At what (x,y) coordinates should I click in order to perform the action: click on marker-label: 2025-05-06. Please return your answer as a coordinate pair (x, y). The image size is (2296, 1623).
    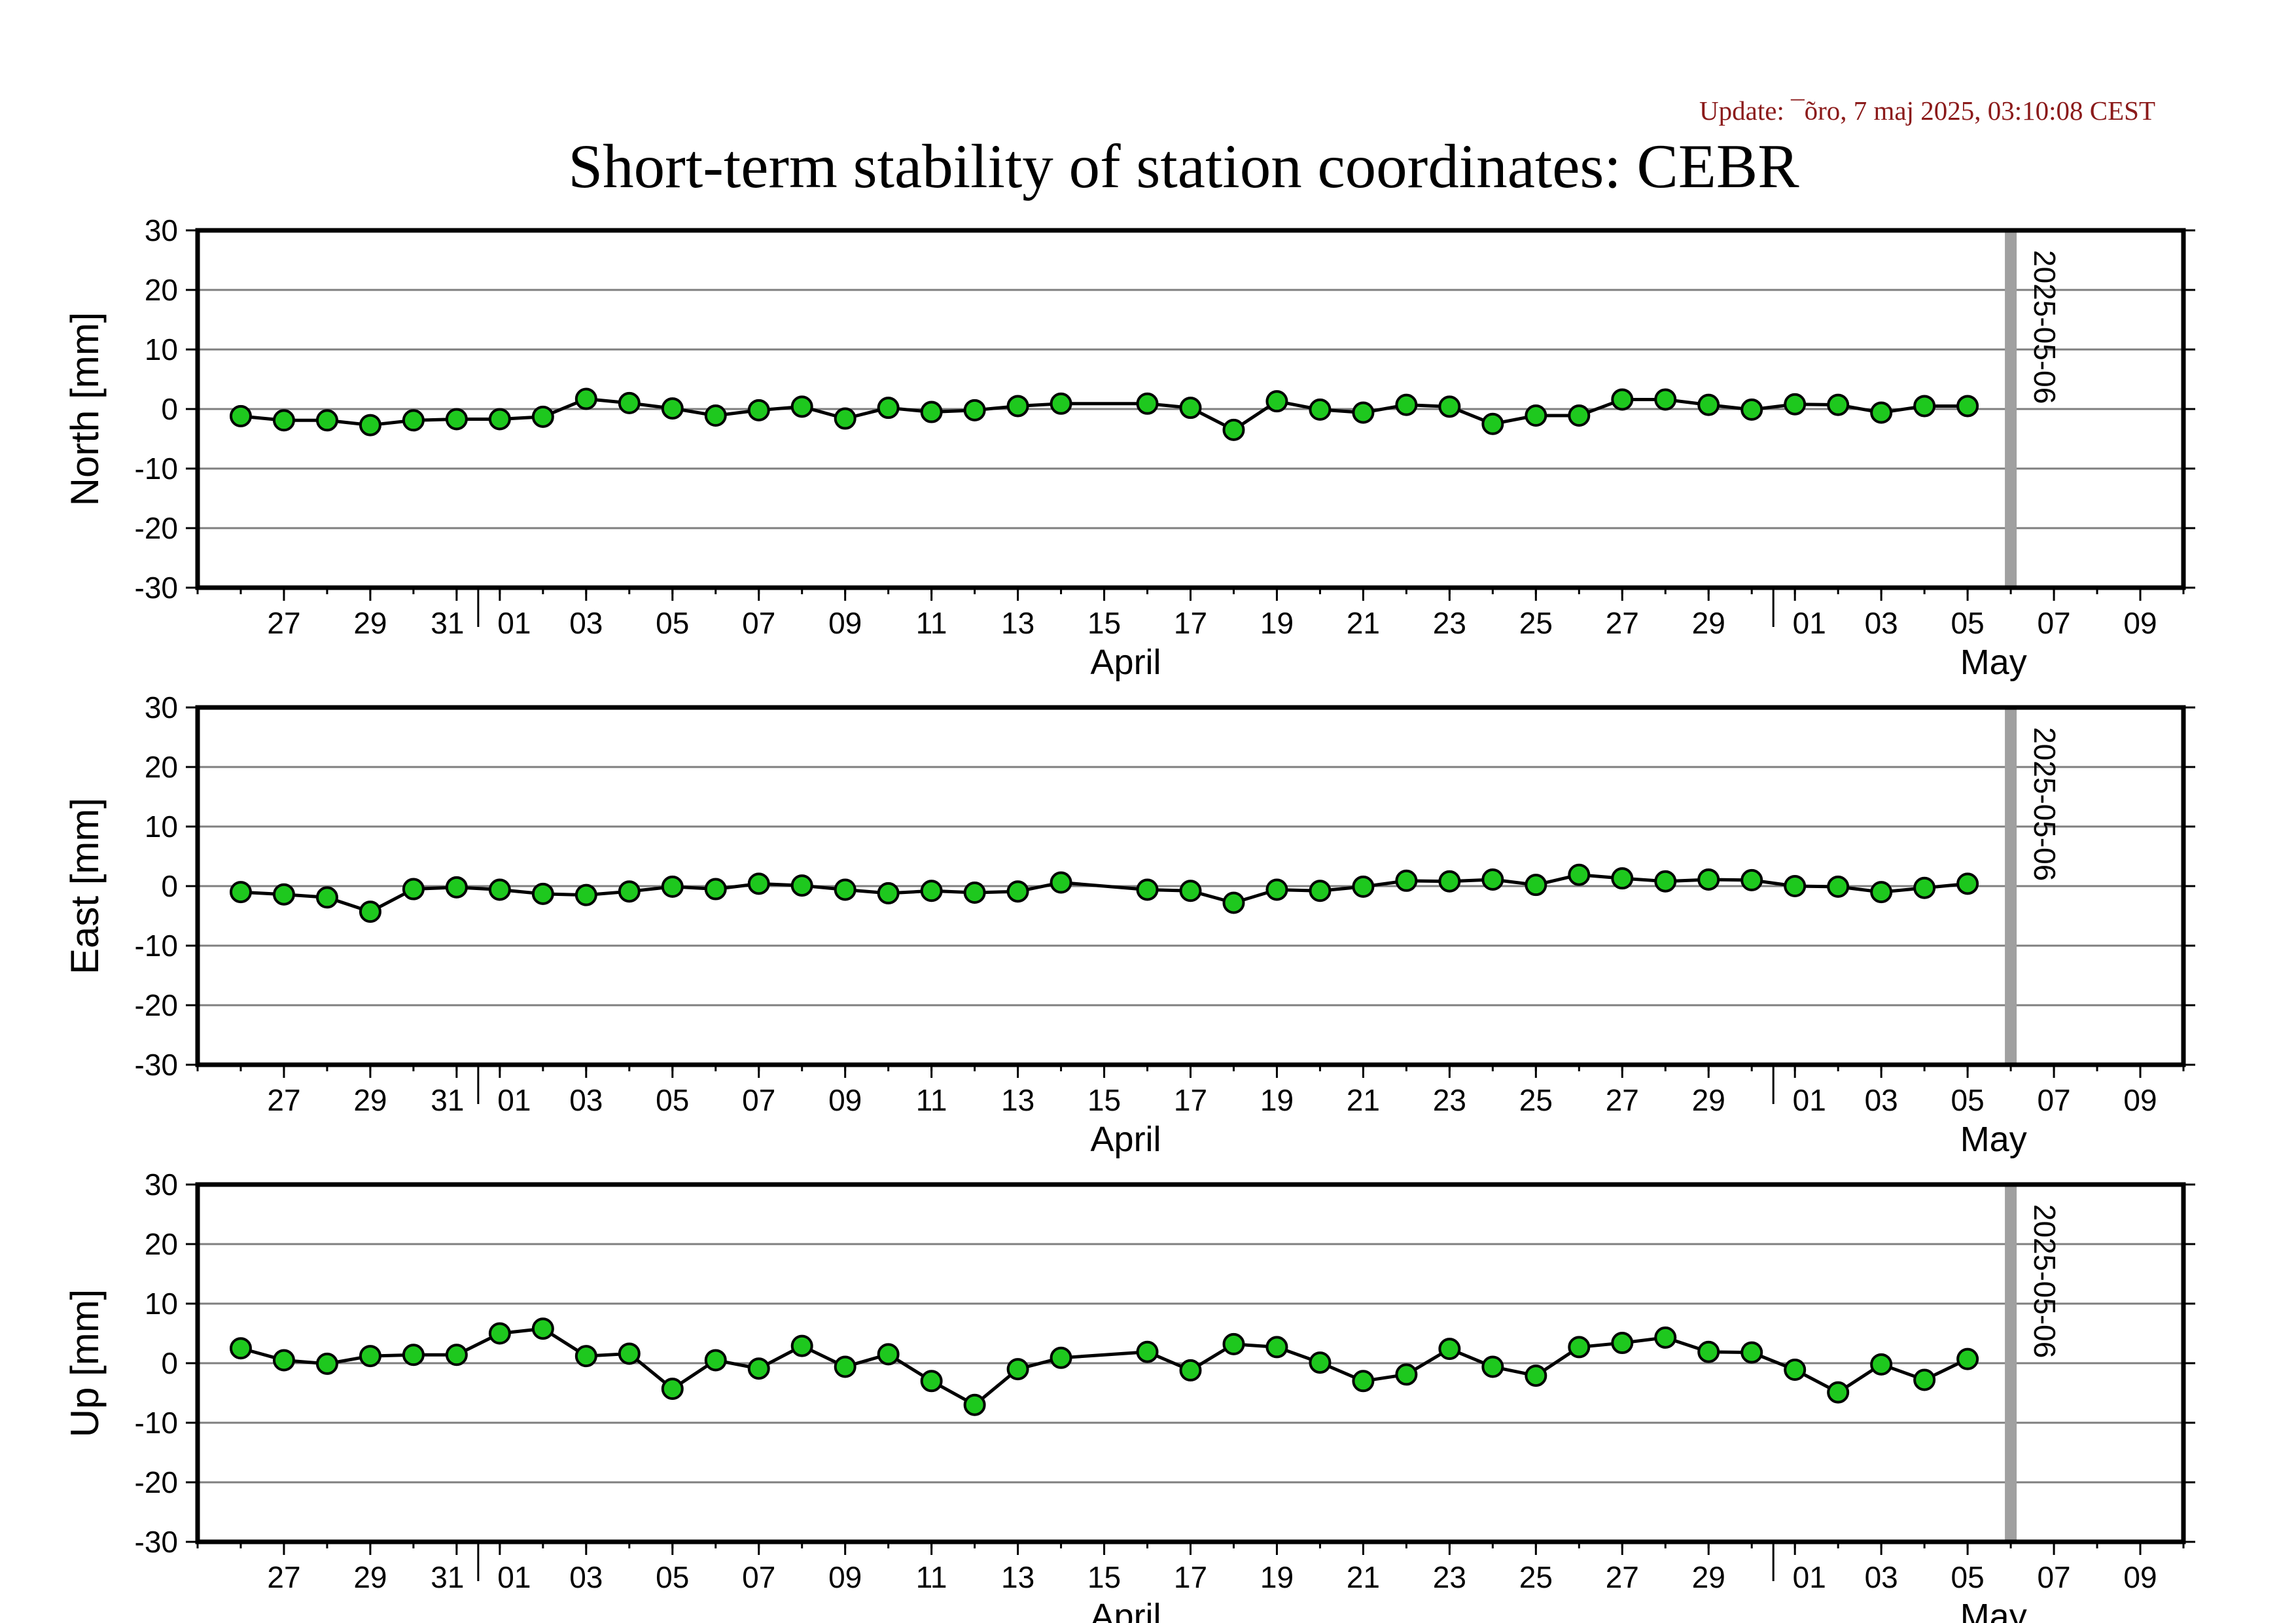
    Looking at the image, I should click on (2045, 804).